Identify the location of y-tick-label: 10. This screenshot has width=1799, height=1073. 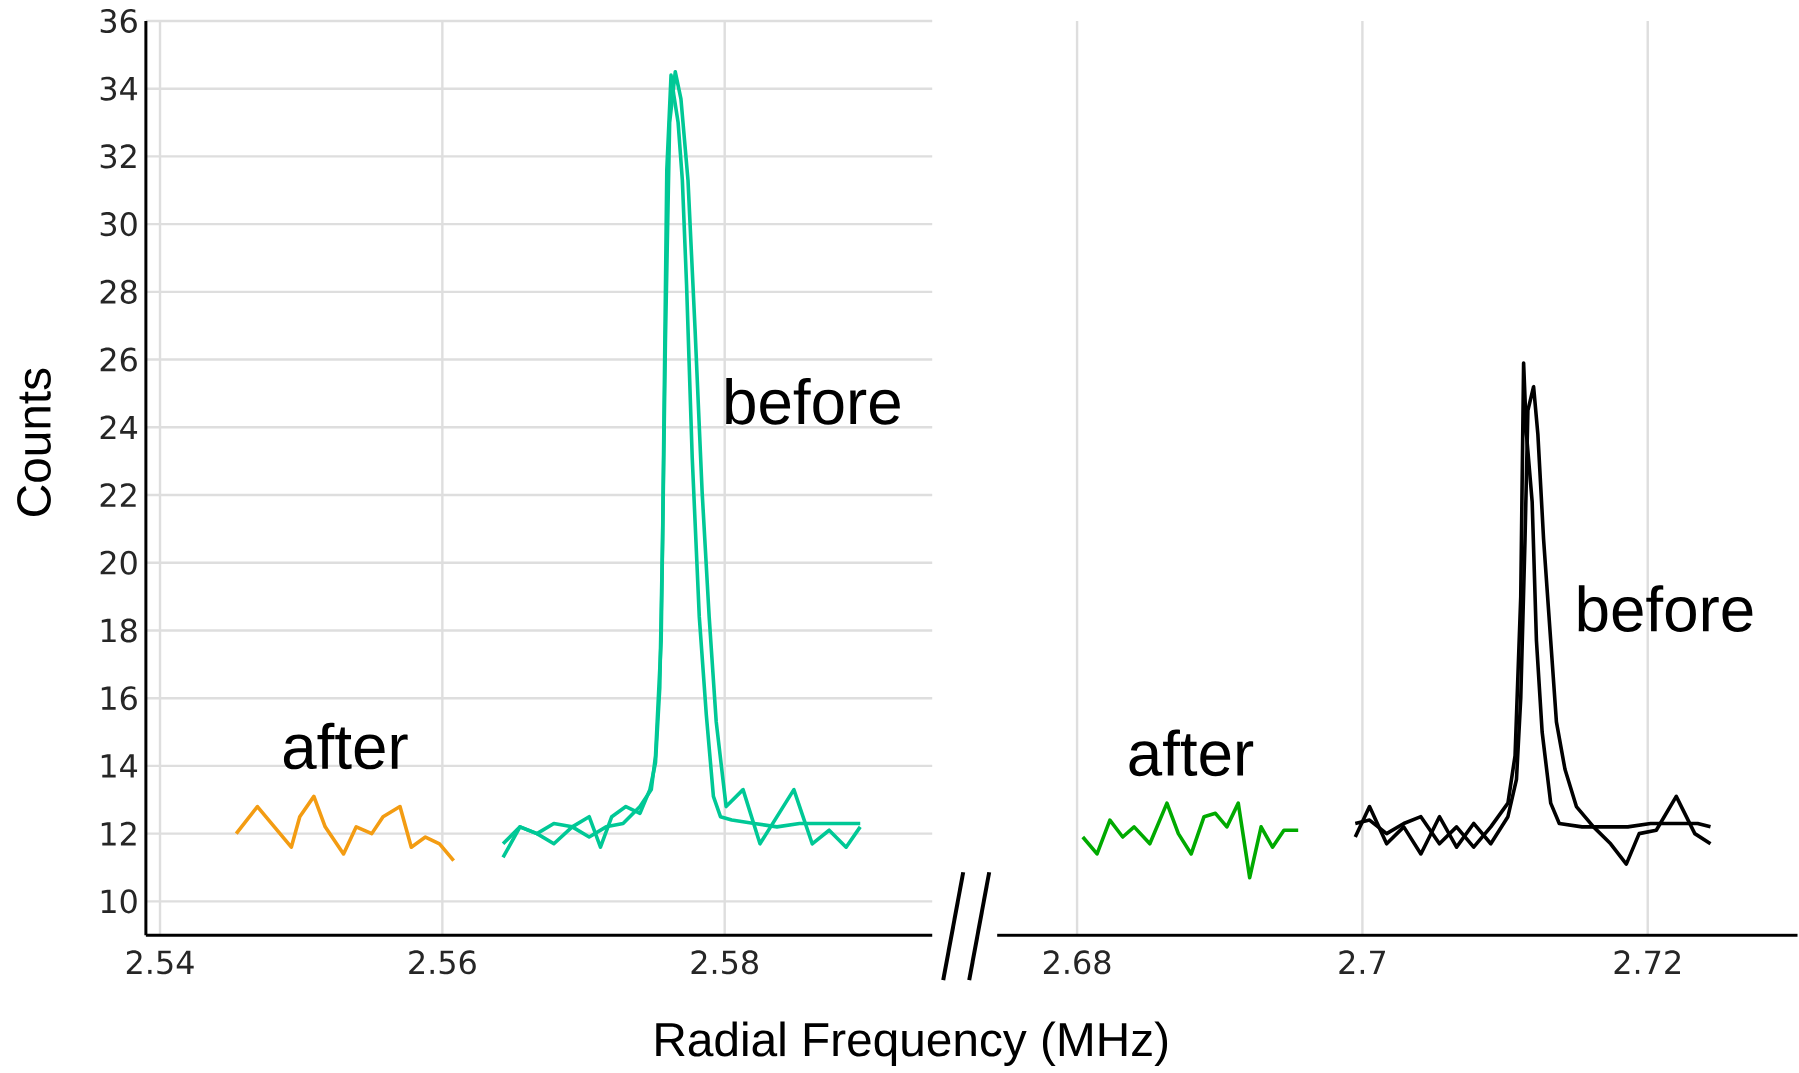
(119, 901).